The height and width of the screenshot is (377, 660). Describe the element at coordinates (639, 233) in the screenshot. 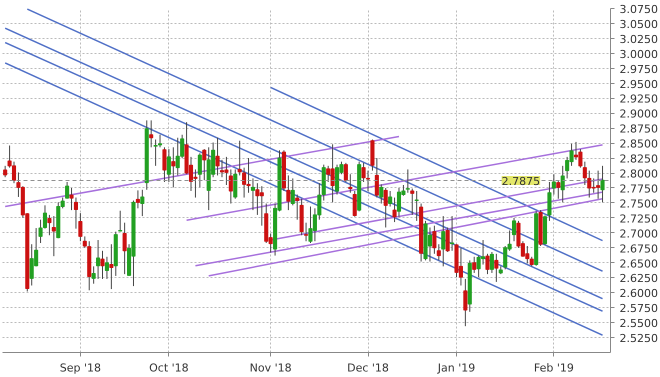

I see `y-tick-label: 2.7000` at that location.